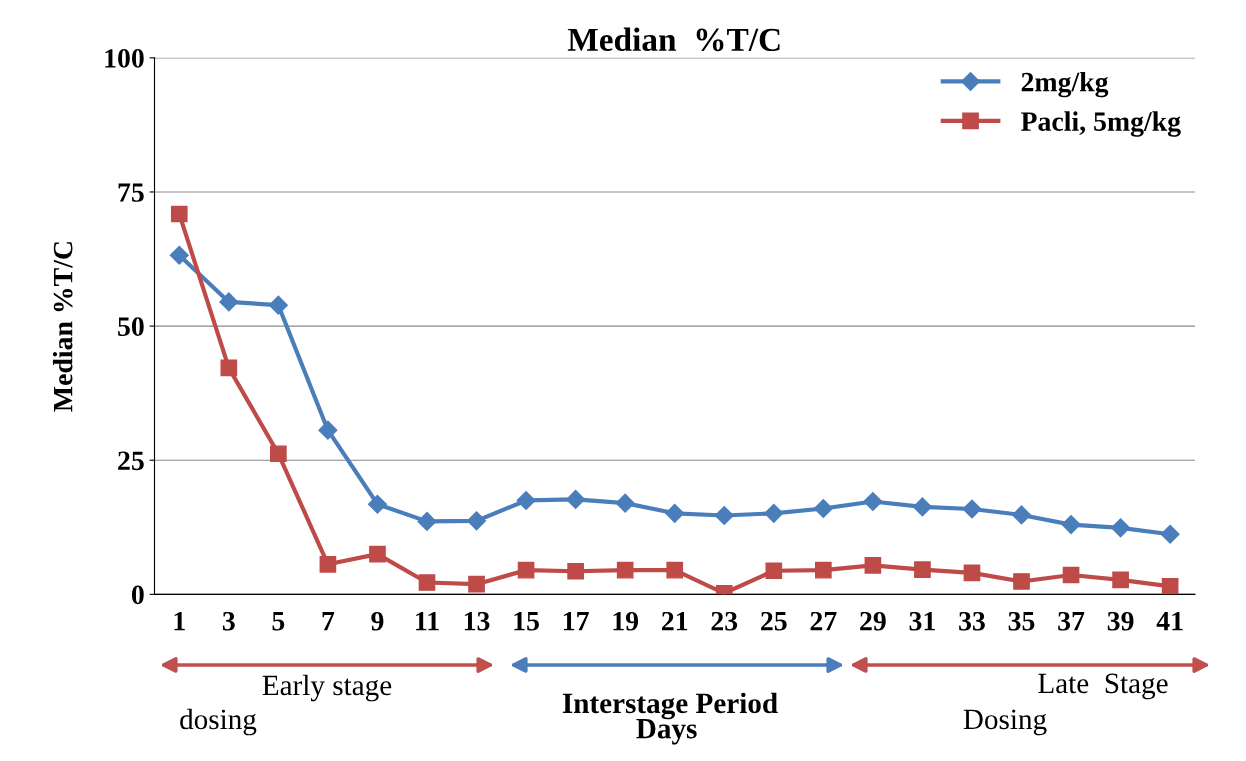 This screenshot has height=761, width=1246. What do you see at coordinates (179, 621) in the screenshot?
I see `x-tick-label: 1` at bounding box center [179, 621].